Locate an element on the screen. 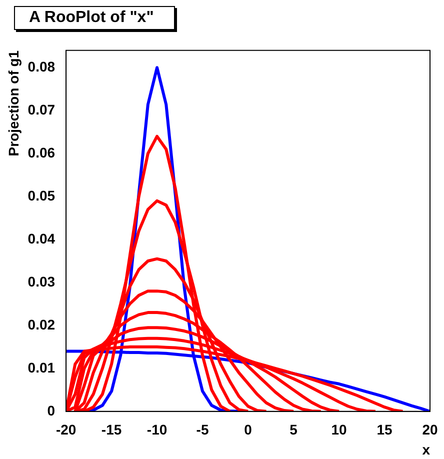 The image size is (444, 459). y-tick-label: 0.08 is located at coordinates (42, 66).